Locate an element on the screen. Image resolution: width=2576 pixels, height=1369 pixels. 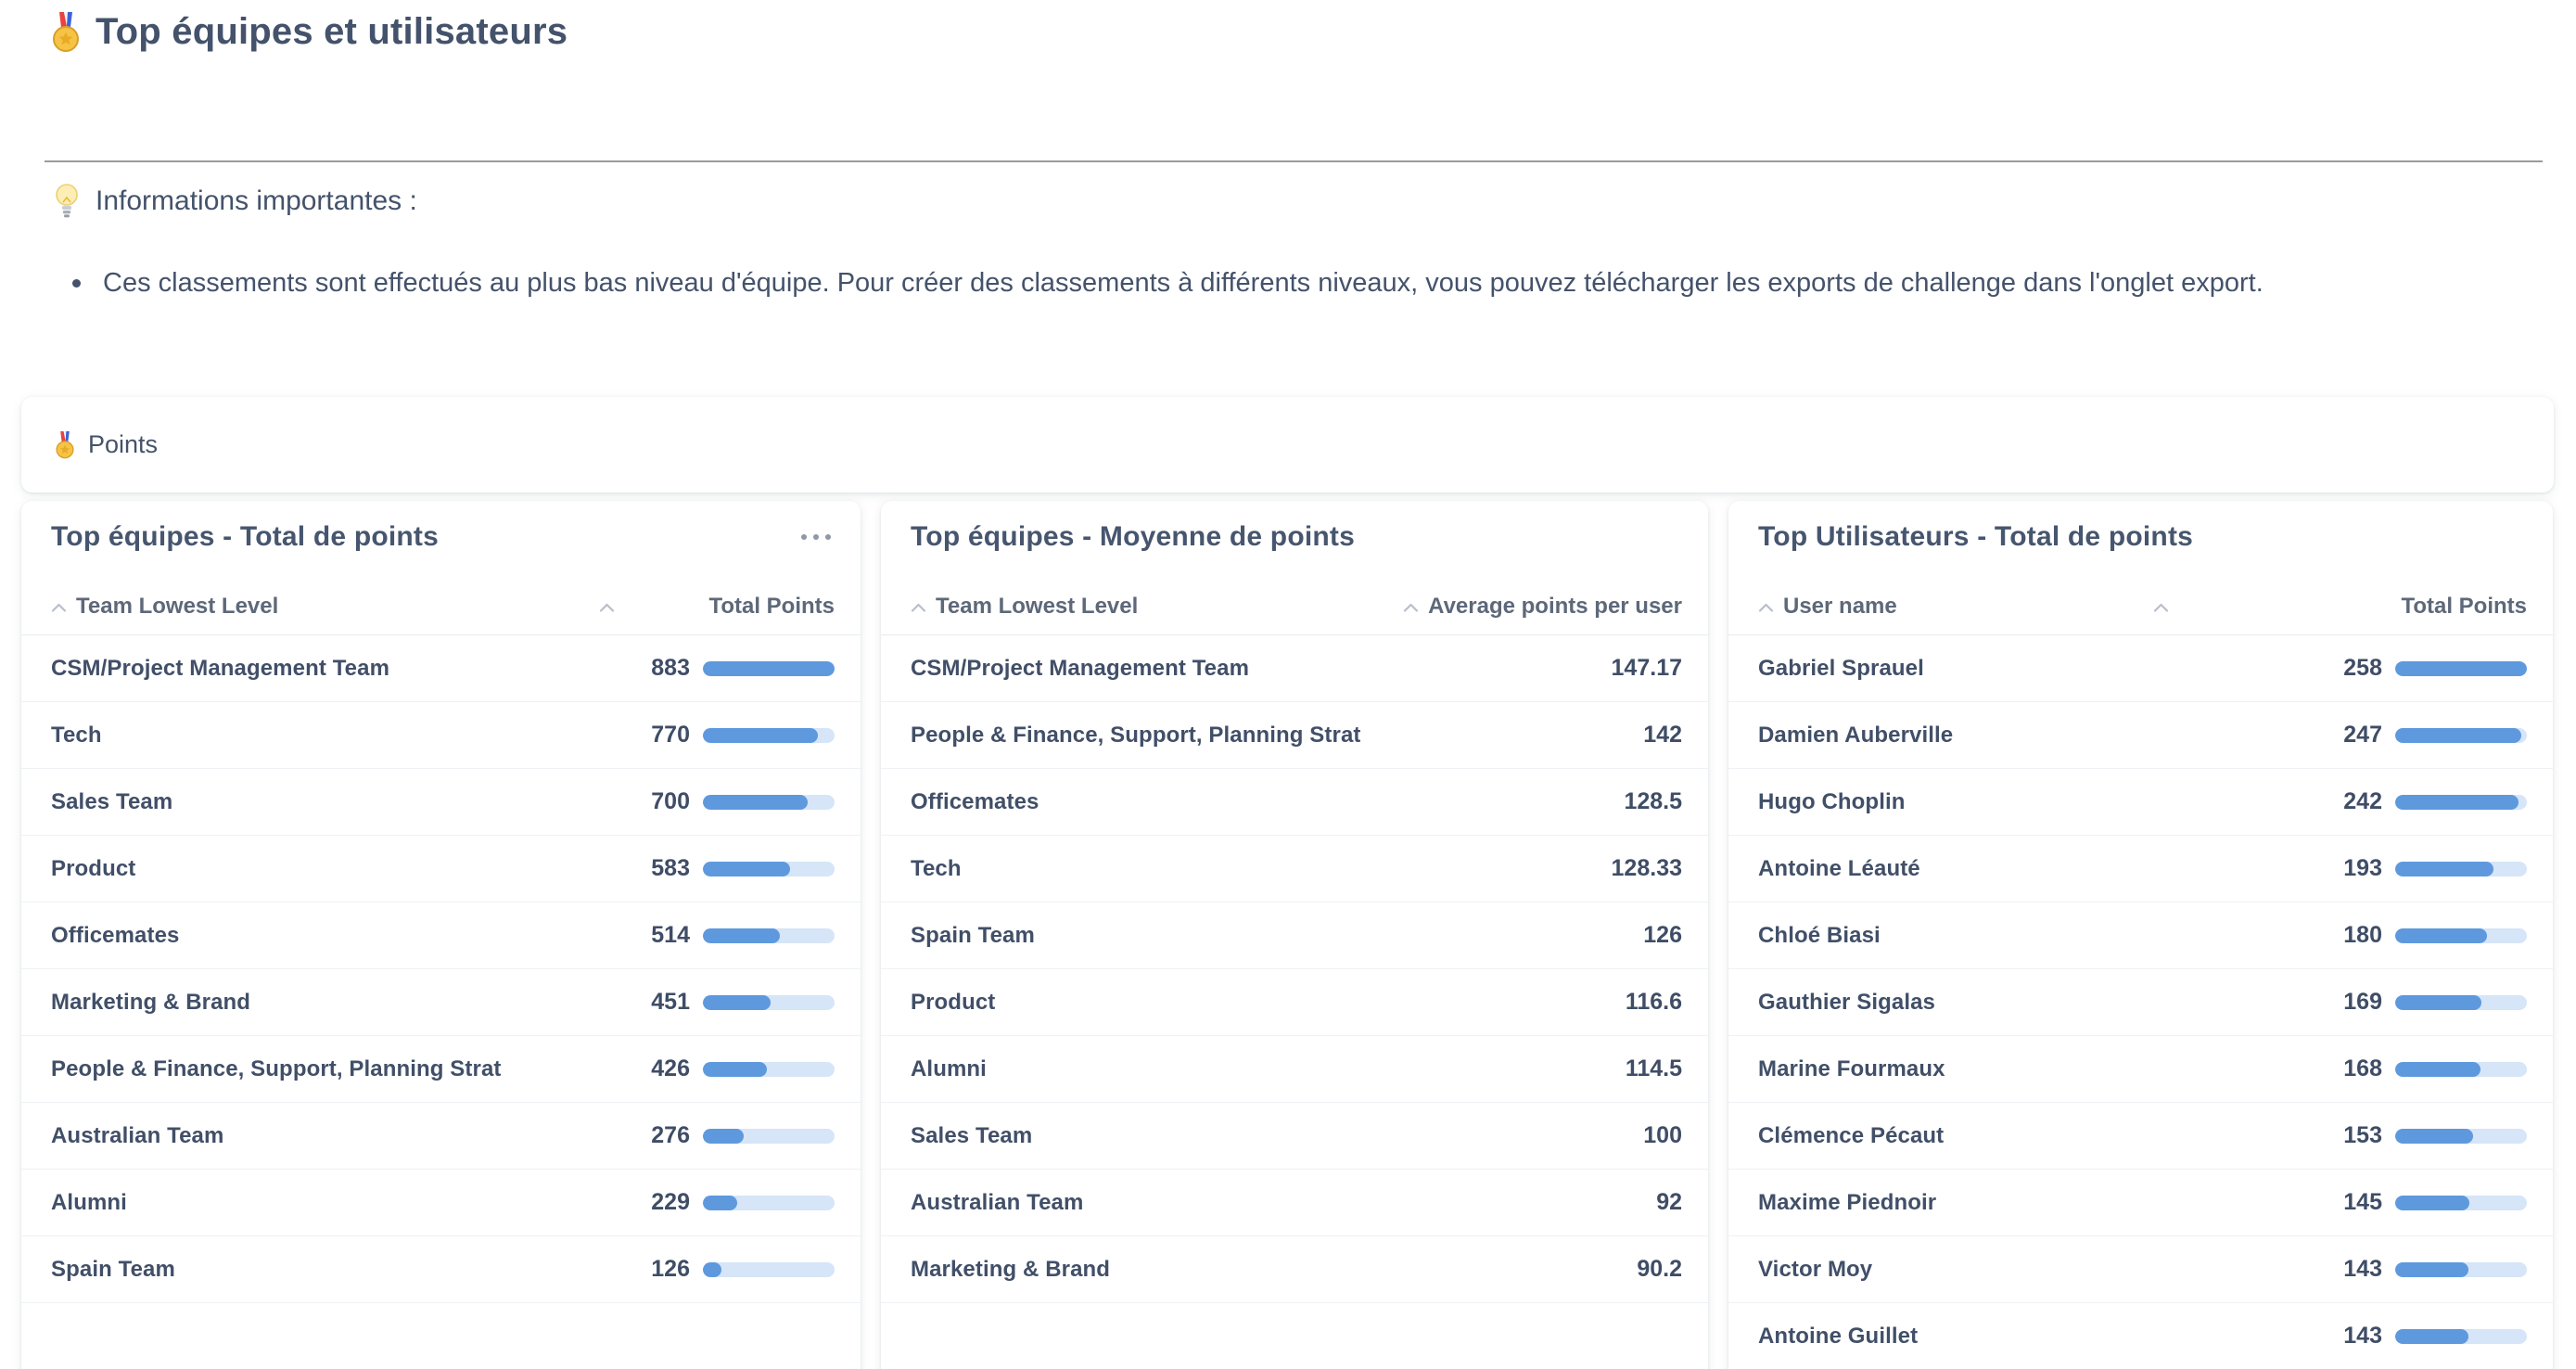
column-header-average-points: Average points per user is located at coordinates (1542, 607).